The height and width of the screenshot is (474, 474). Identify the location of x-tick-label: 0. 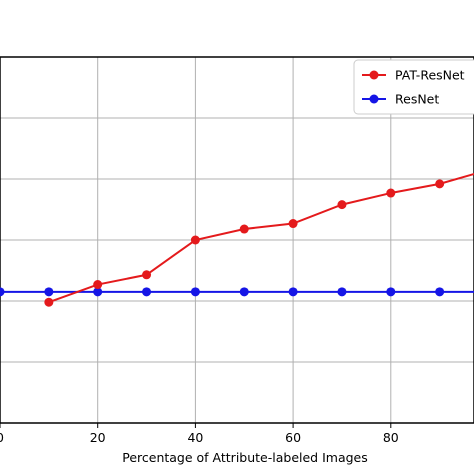
(2, 437).